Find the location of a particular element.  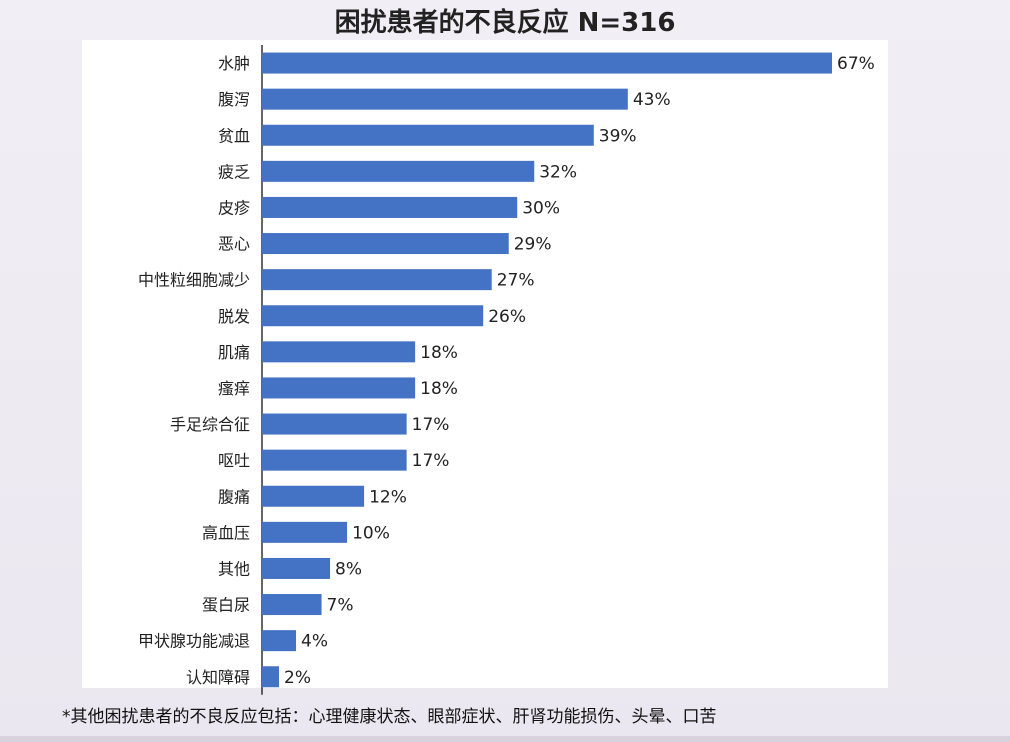

chart-title: 困扰患者的不良反应 N=316 is located at coordinates (505, 23).